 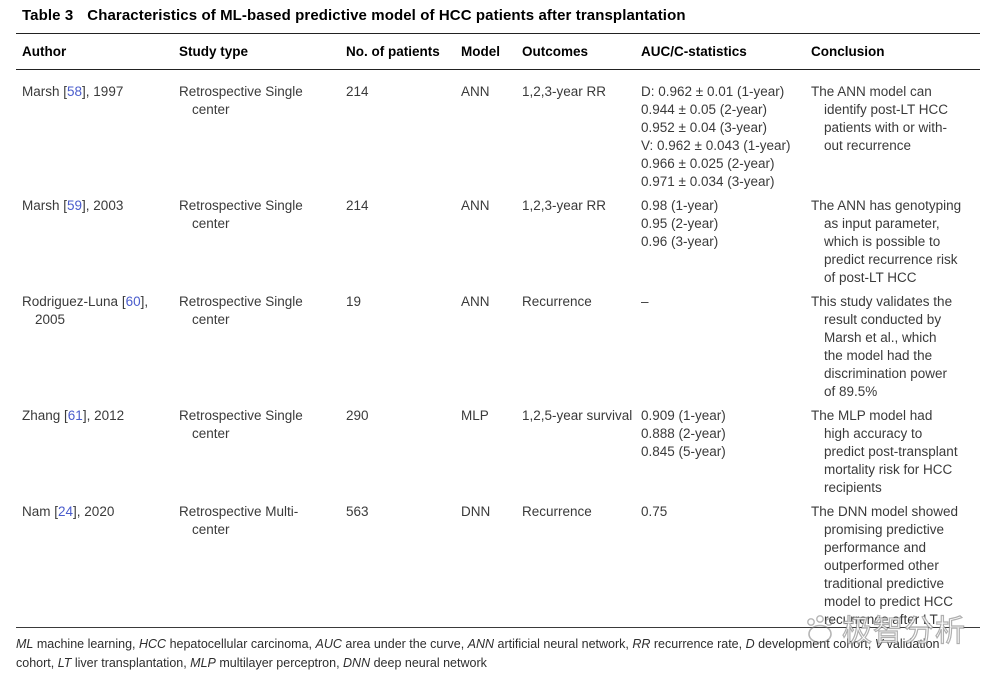 I want to click on abbreviation: ML, so click(x=25, y=644).